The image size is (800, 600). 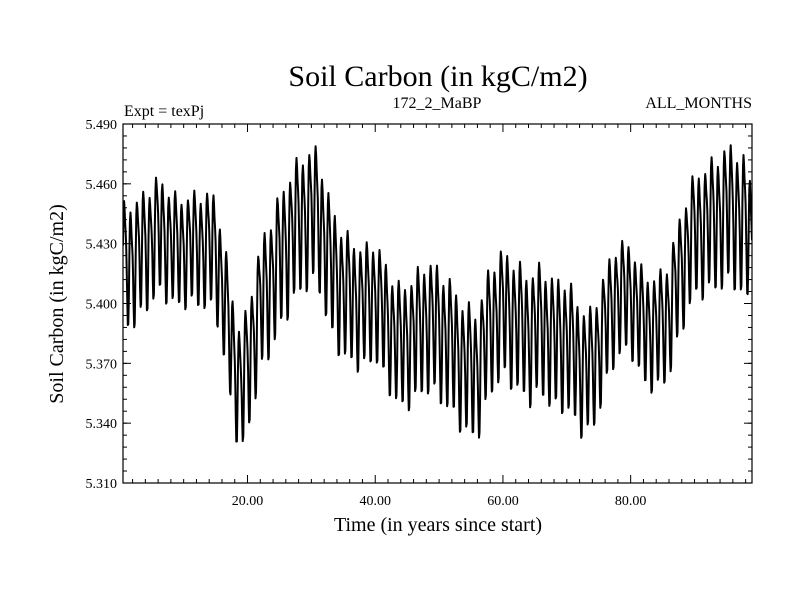 What do you see at coordinates (375, 501) in the screenshot?
I see `x-tick-label: 40.00` at bounding box center [375, 501].